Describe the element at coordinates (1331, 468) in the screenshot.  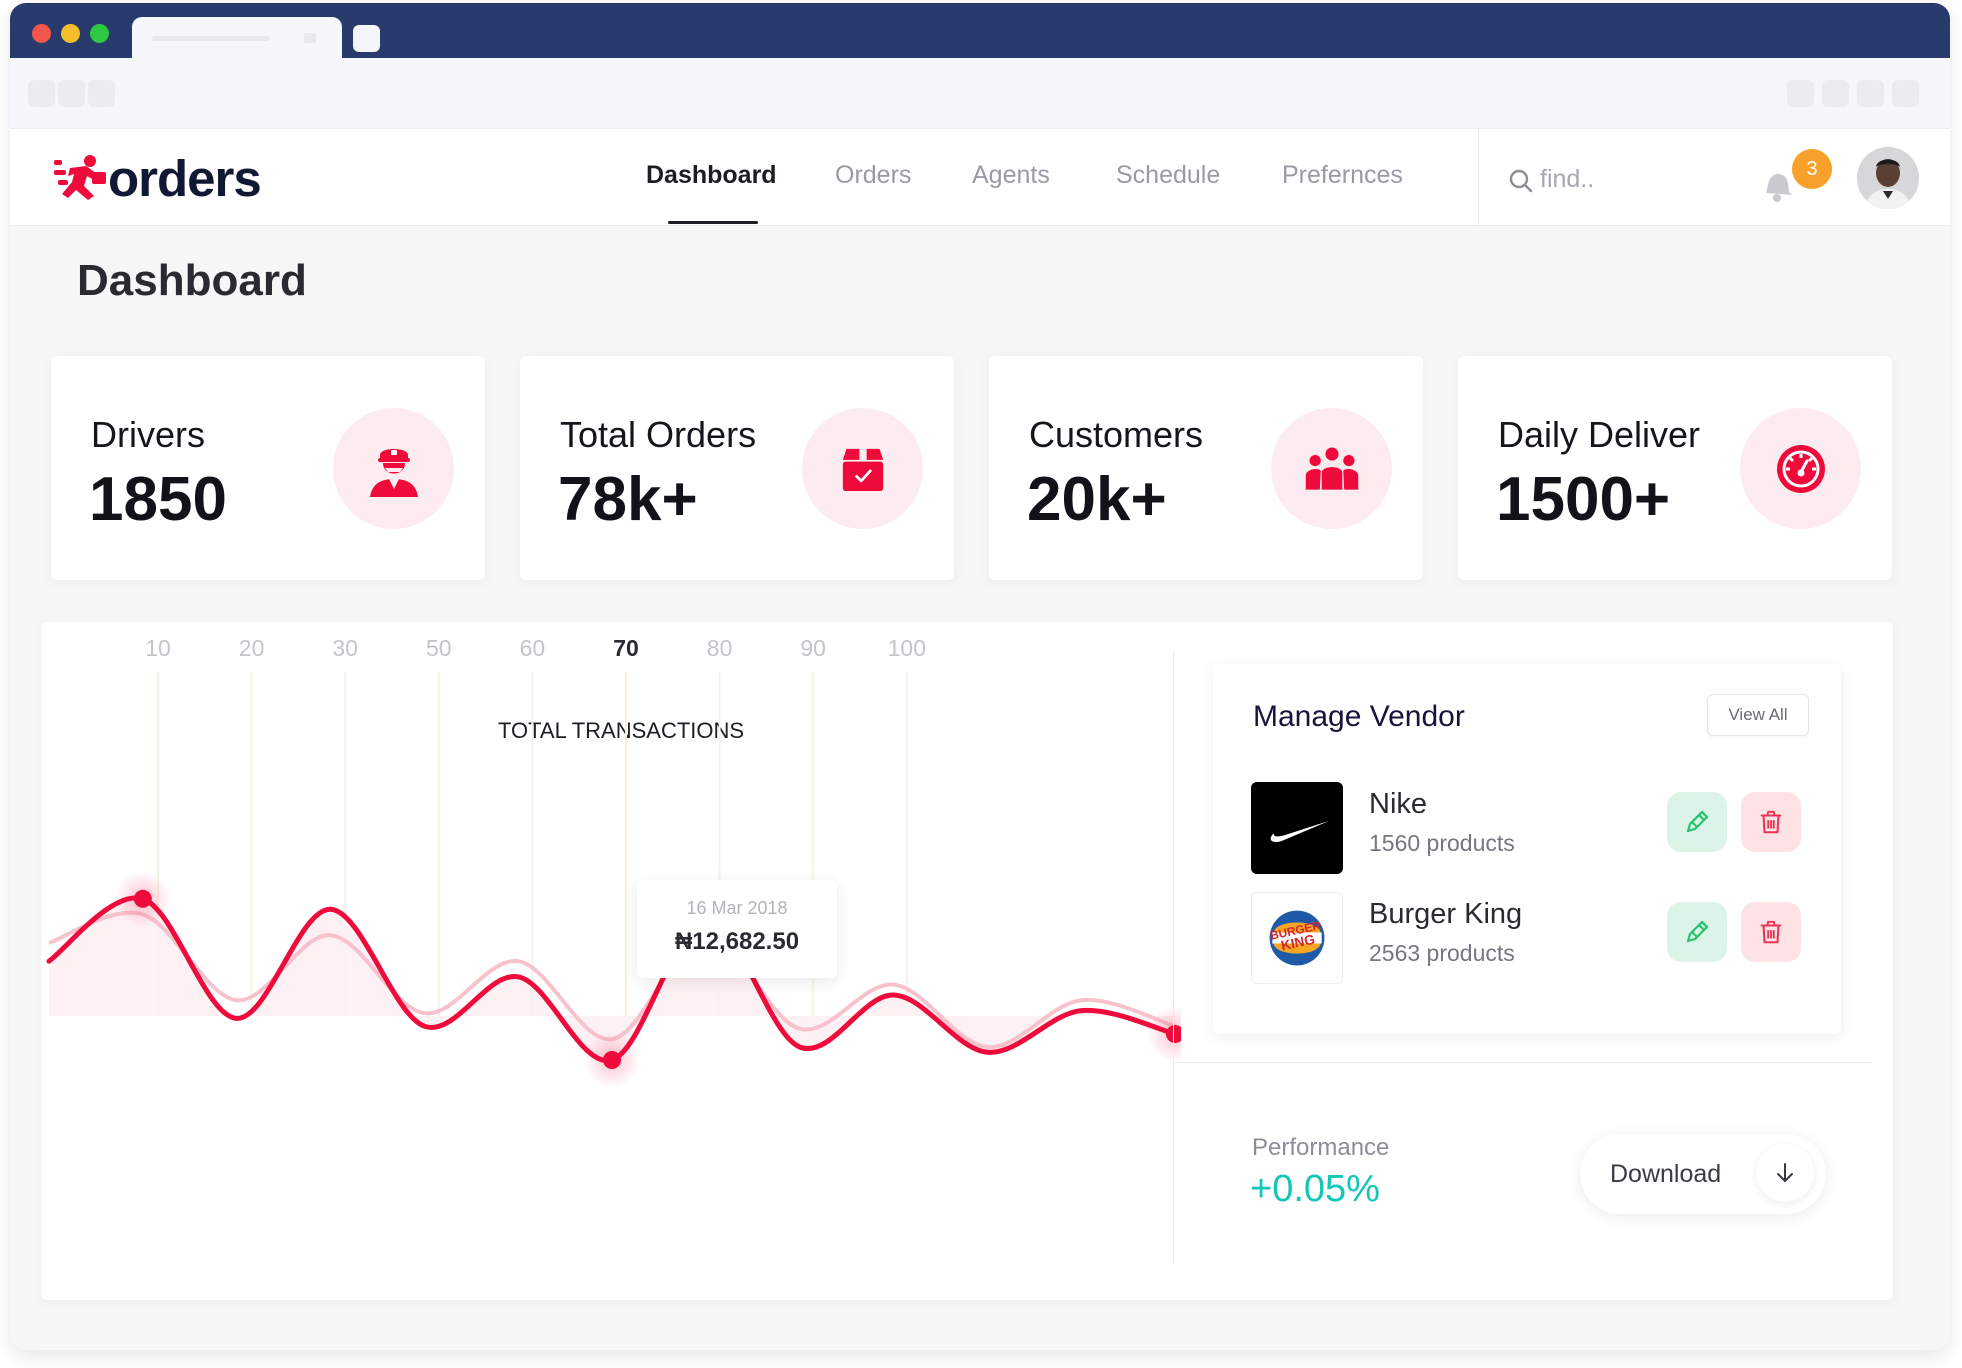
I see `users-icon` at that location.